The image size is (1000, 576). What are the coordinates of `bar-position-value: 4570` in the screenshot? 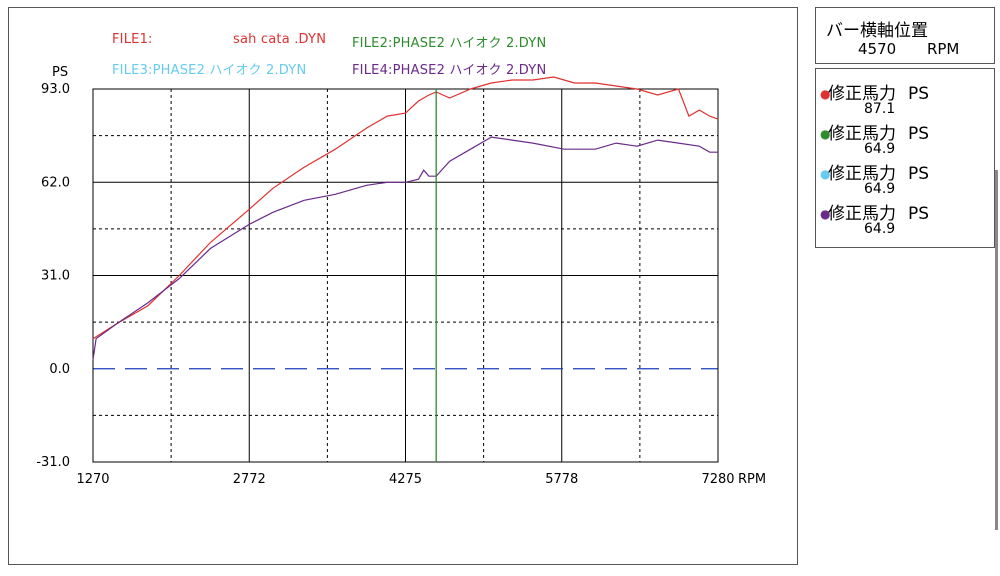 It's located at (877, 49).